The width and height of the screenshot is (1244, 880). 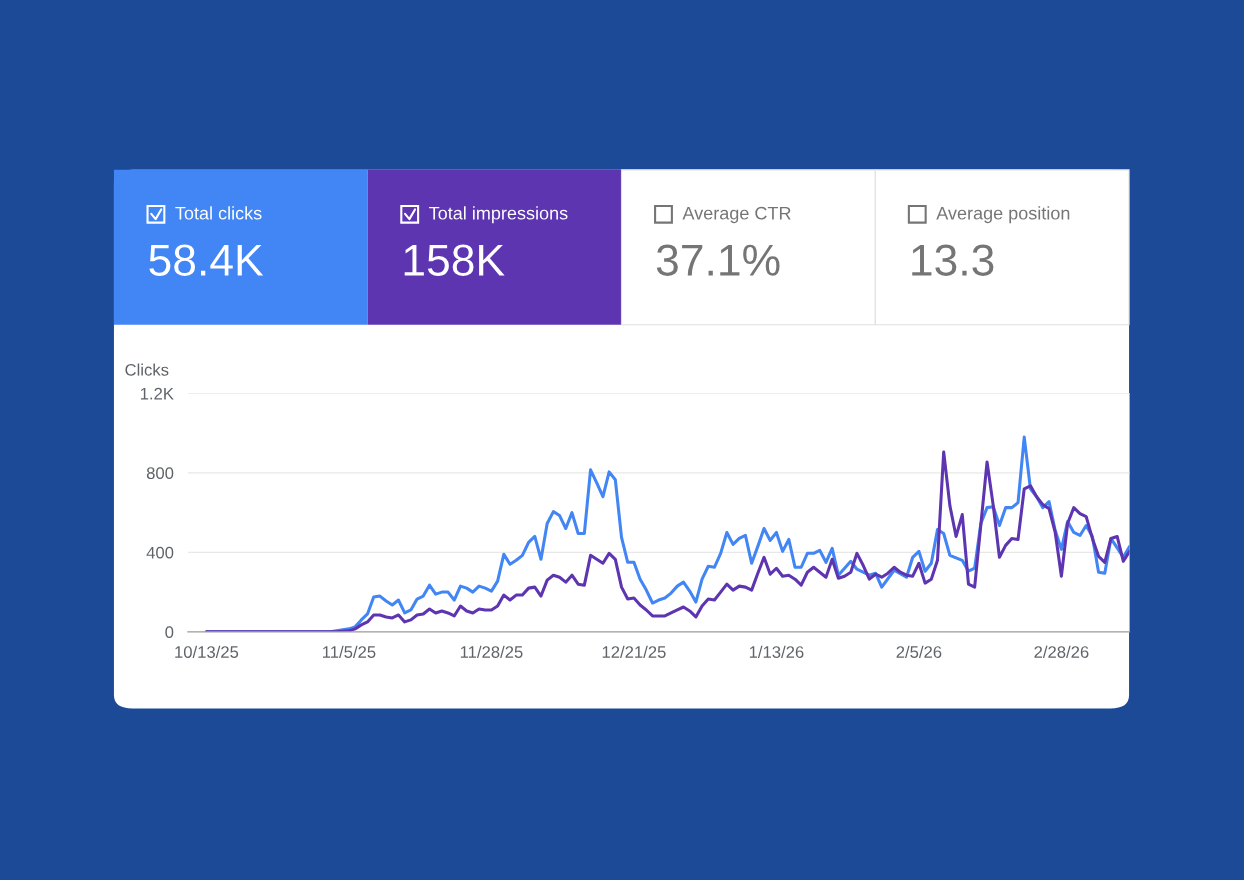 What do you see at coordinates (218, 213) in the screenshot?
I see `text: Total clicks` at bounding box center [218, 213].